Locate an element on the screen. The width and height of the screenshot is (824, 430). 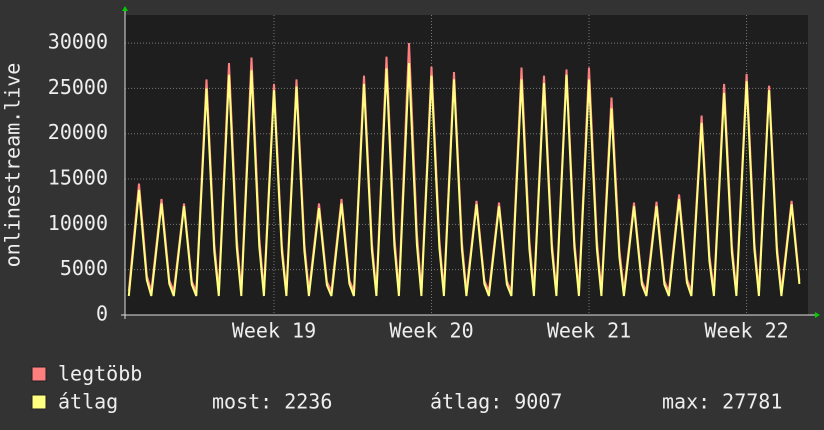
y-tick-label: 15000 is located at coordinates (78, 178).